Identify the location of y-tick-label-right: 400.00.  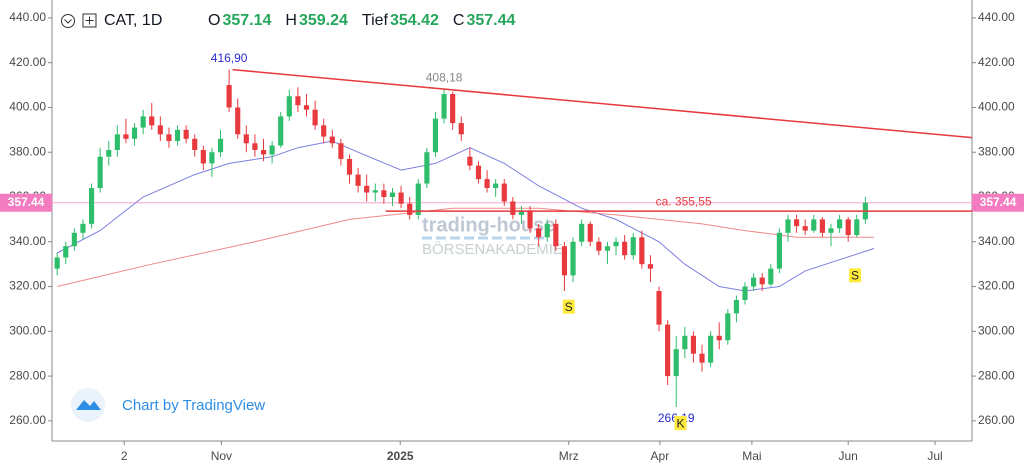
(996, 107).